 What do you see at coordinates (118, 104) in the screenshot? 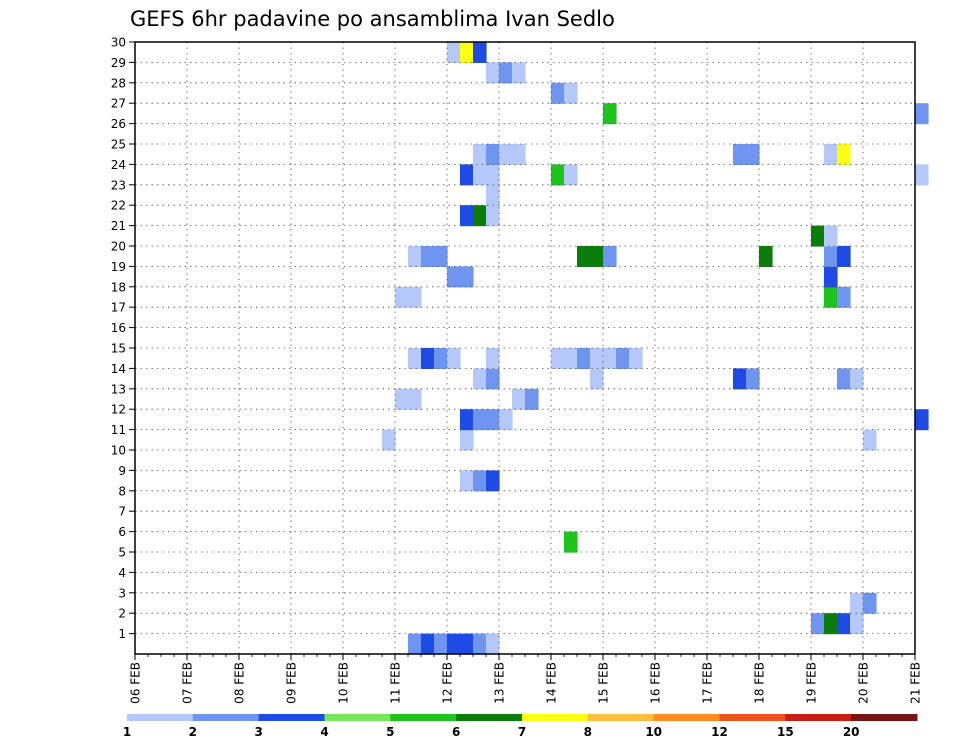
I see `y-tick-label: 27` at bounding box center [118, 104].